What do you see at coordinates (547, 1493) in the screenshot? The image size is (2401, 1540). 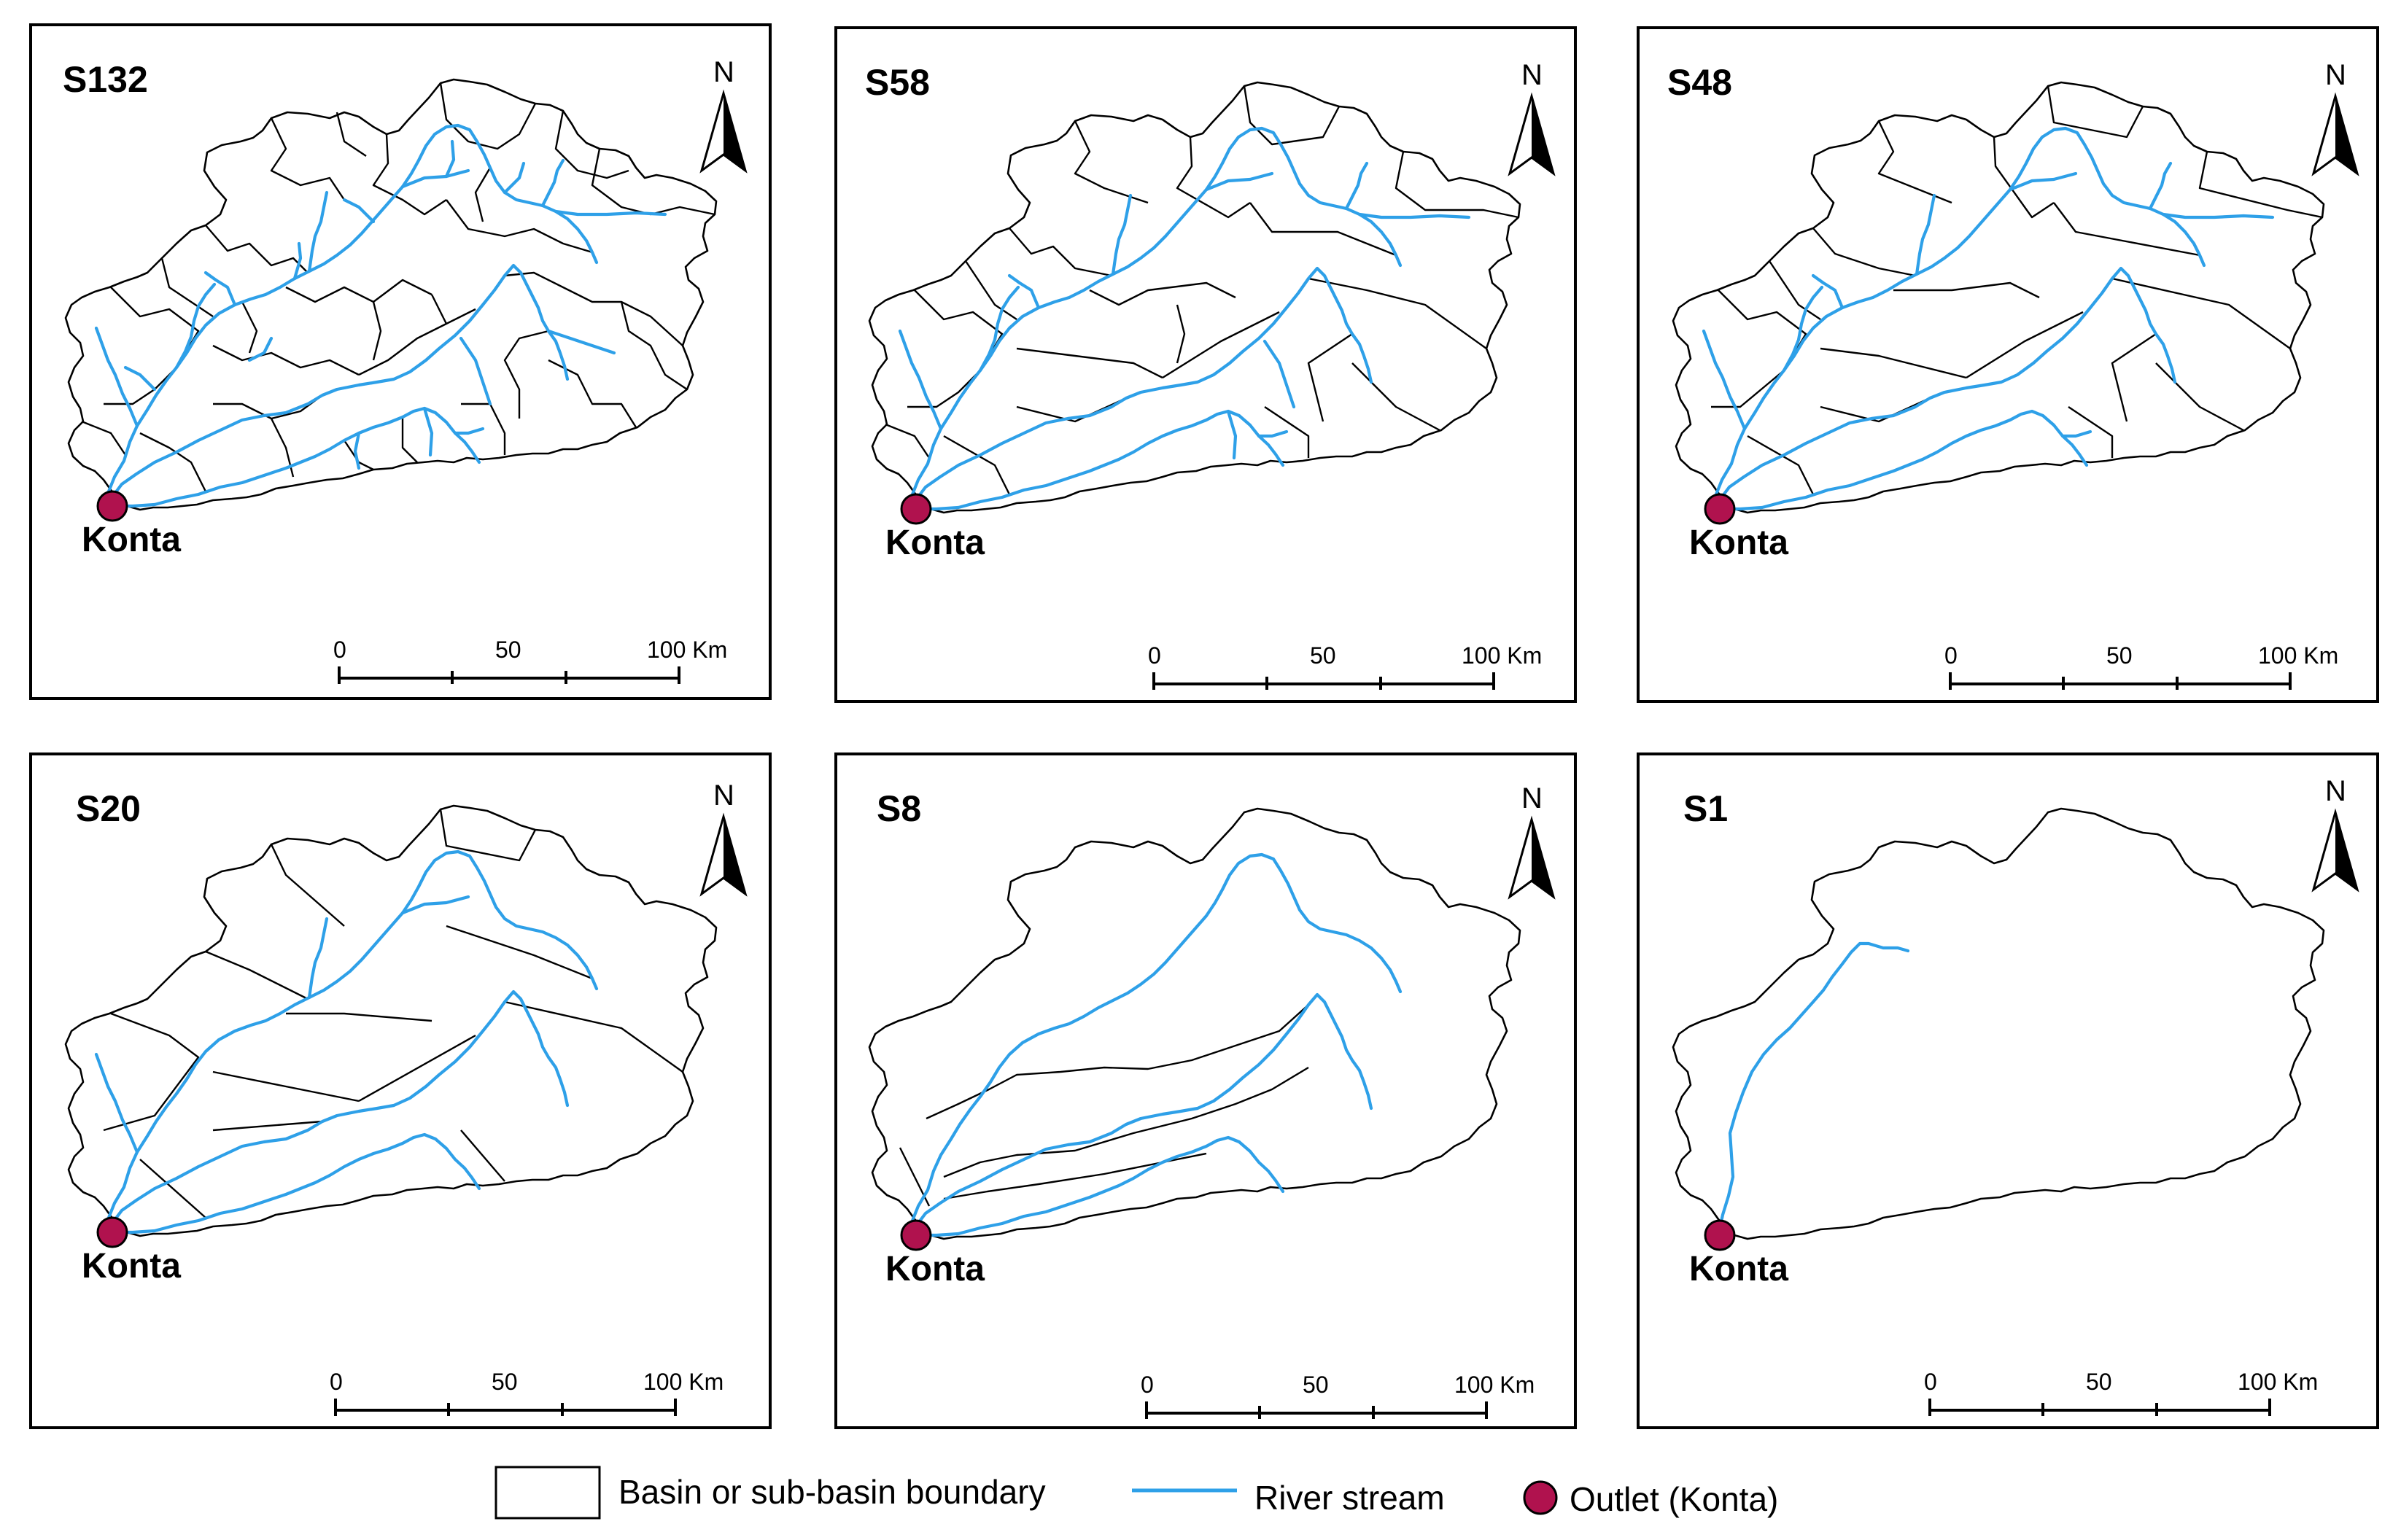 I see `legend-boundary-swatch` at bounding box center [547, 1493].